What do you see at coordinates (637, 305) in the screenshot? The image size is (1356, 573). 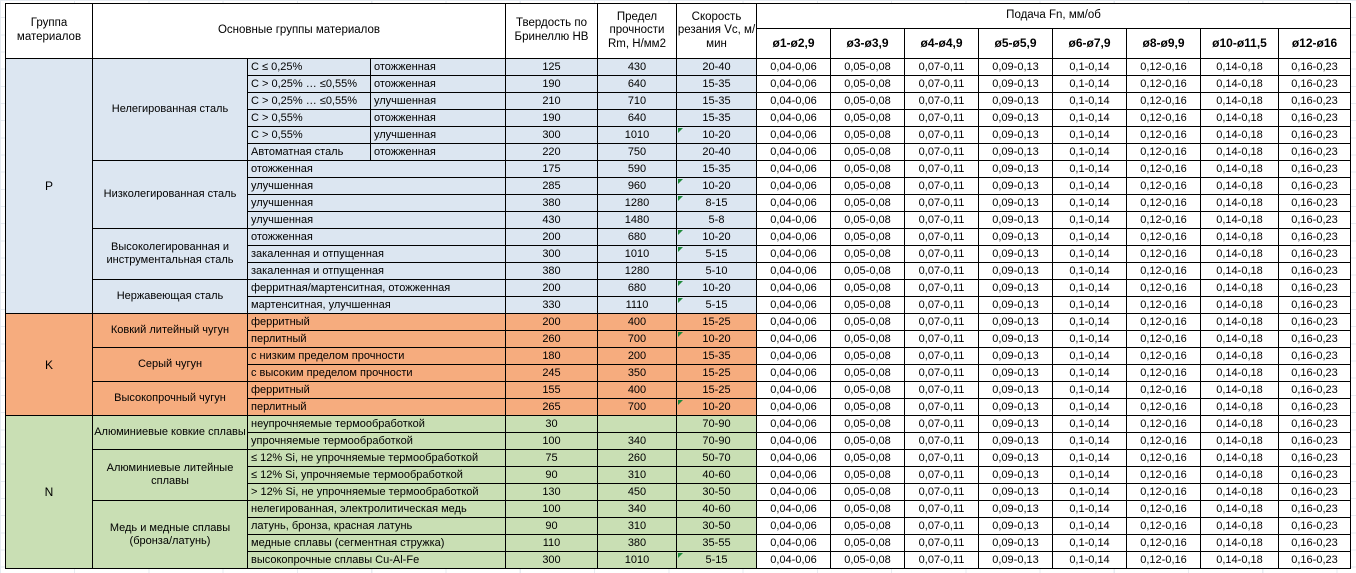 I see `cell-strength-rm: 1110` at bounding box center [637, 305].